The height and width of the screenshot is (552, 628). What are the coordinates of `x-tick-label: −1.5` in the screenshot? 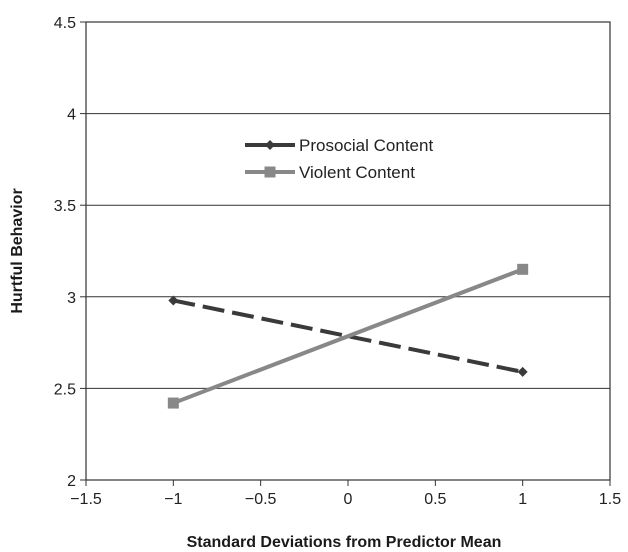 It's located at (86, 499).